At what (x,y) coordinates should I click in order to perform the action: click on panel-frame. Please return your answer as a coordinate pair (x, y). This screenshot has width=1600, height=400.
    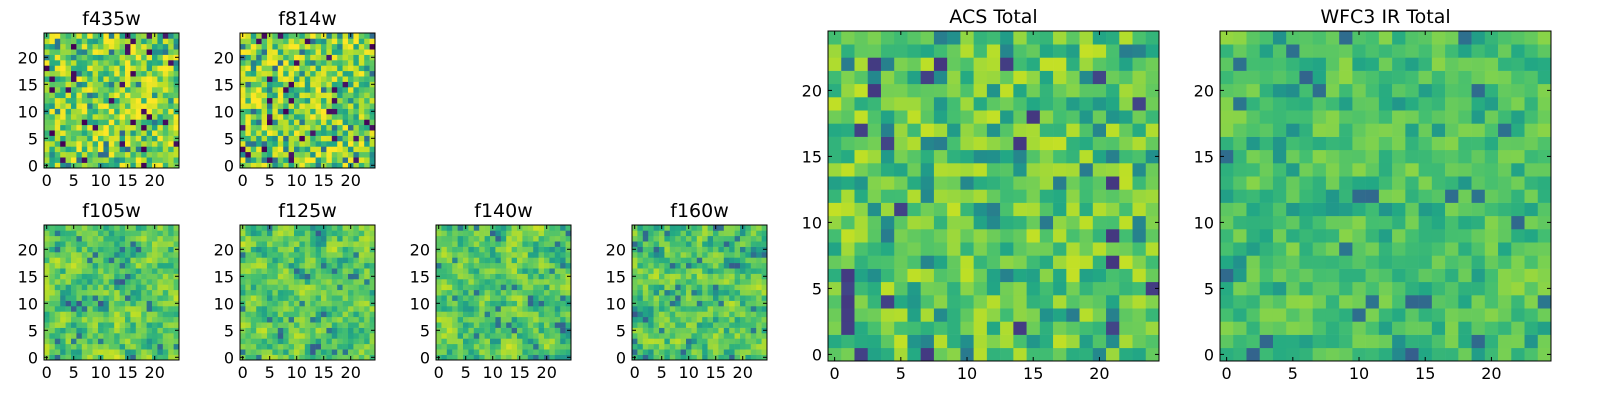
    Looking at the image, I should click on (111, 100).